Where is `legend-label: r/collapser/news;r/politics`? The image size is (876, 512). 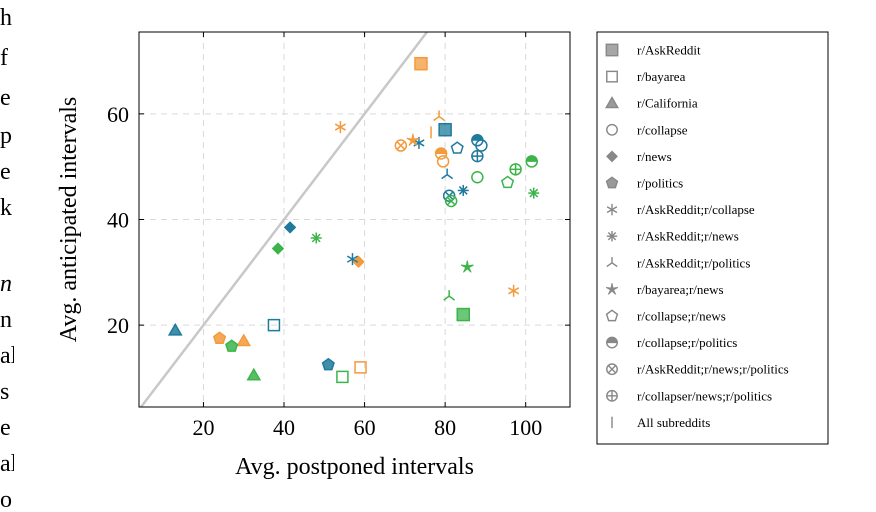
legend-label: r/collapser/news;r/politics is located at coordinates (704, 395).